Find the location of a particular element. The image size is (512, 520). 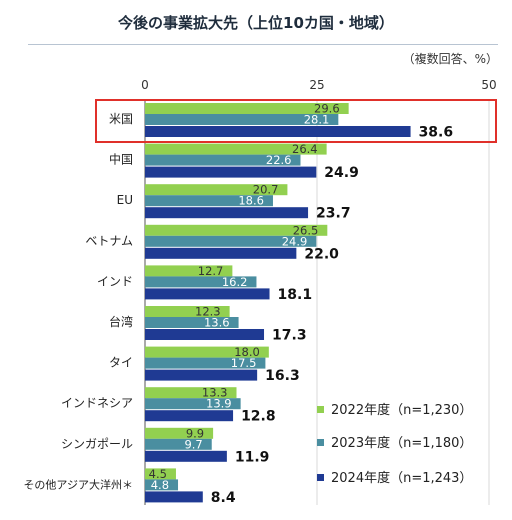

category-label: インド is located at coordinates (115, 281).